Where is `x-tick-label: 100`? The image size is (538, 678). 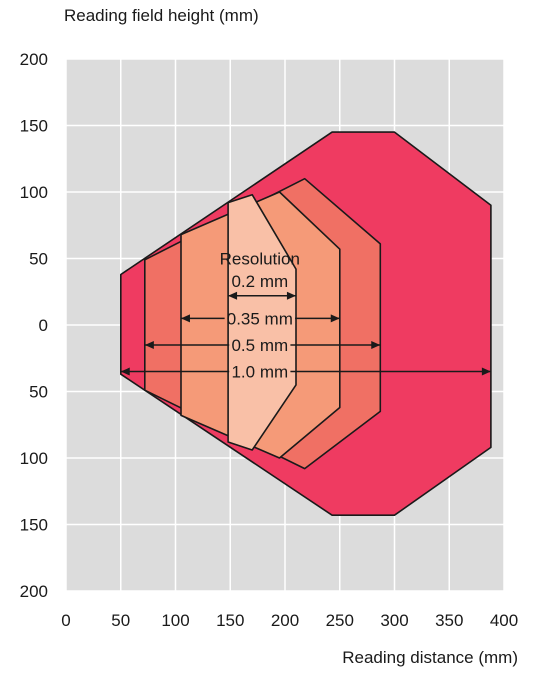 x-tick-label: 100 is located at coordinates (175, 620).